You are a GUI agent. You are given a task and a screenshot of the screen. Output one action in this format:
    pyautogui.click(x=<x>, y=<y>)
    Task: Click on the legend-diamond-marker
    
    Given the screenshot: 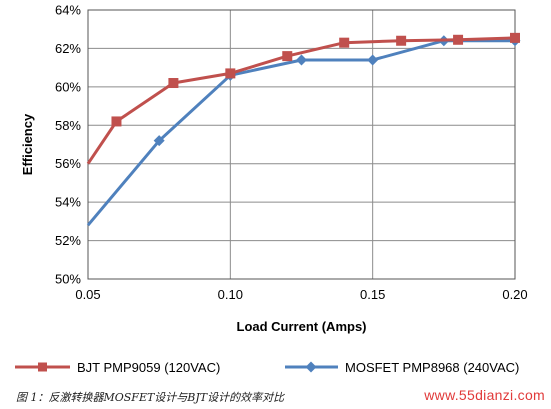 What is the action you would take?
    pyautogui.click(x=311, y=367)
    